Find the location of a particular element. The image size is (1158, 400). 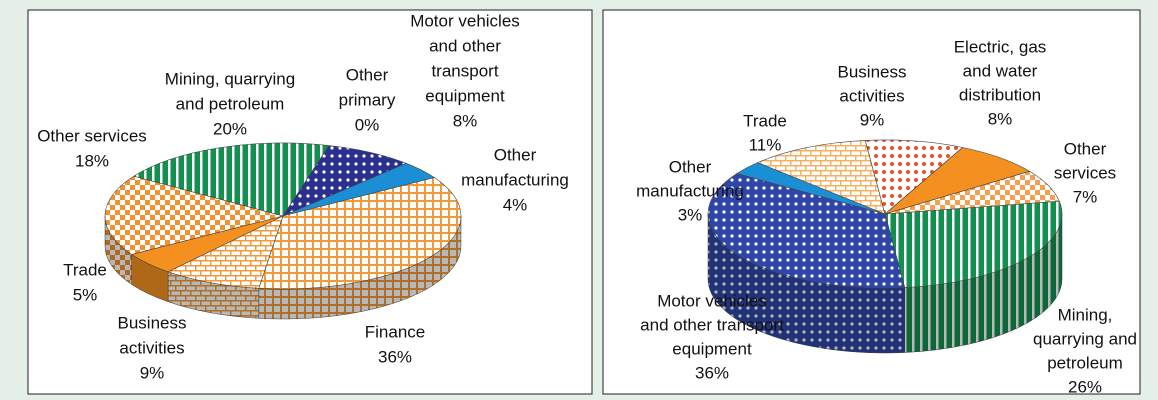

slice-value-label: 4% is located at coordinates (515, 204).